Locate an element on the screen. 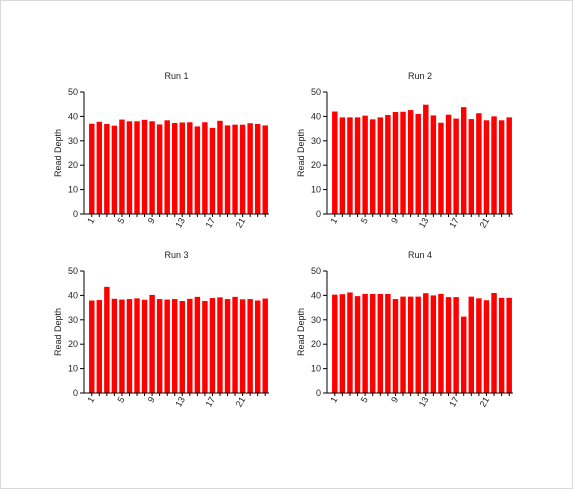  x-tick-label: 17 is located at coordinates (454, 402).